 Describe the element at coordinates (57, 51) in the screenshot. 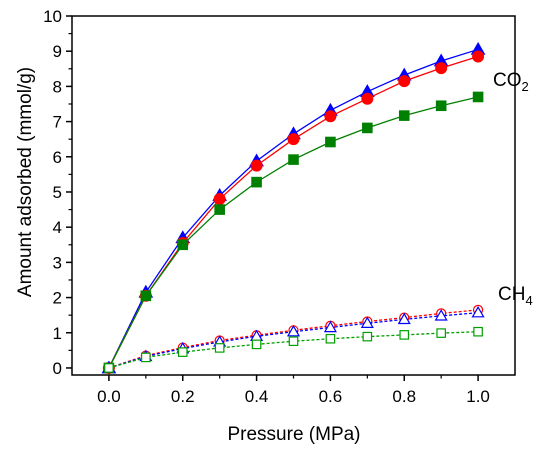

I see `y-tick-label: 9` at that location.